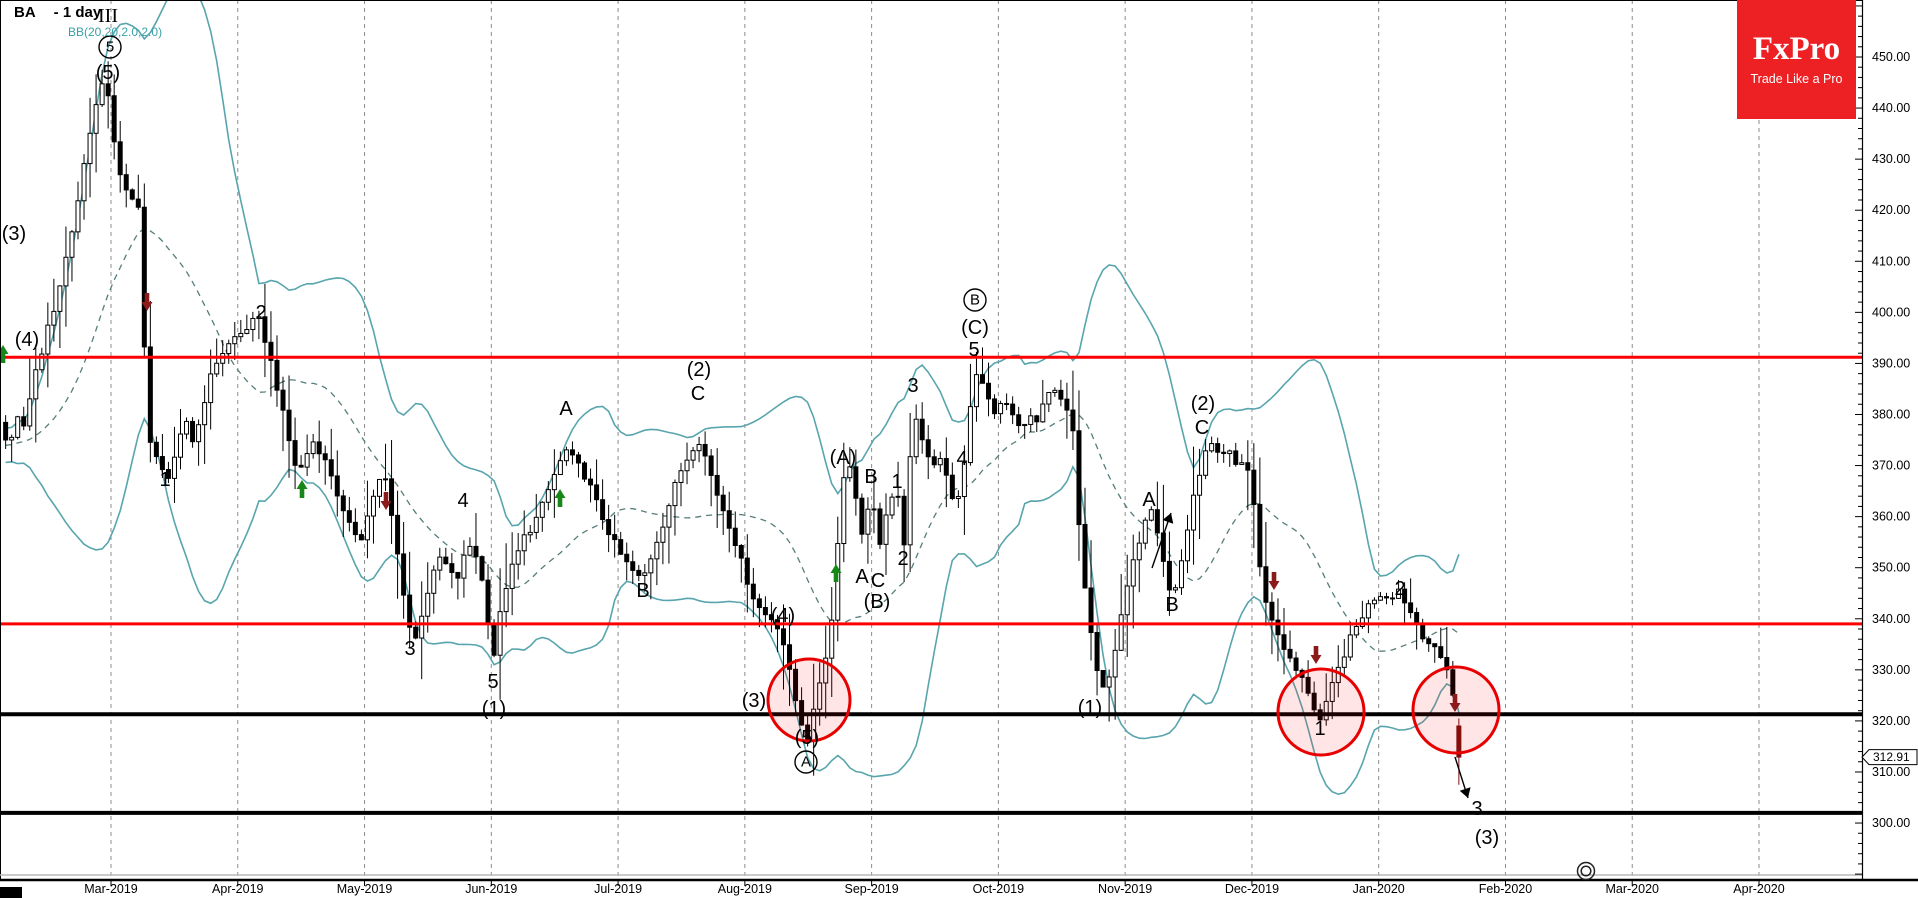  Describe the element at coordinates (1891, 108) in the screenshot. I see `y-axis-label: 440.00` at that location.